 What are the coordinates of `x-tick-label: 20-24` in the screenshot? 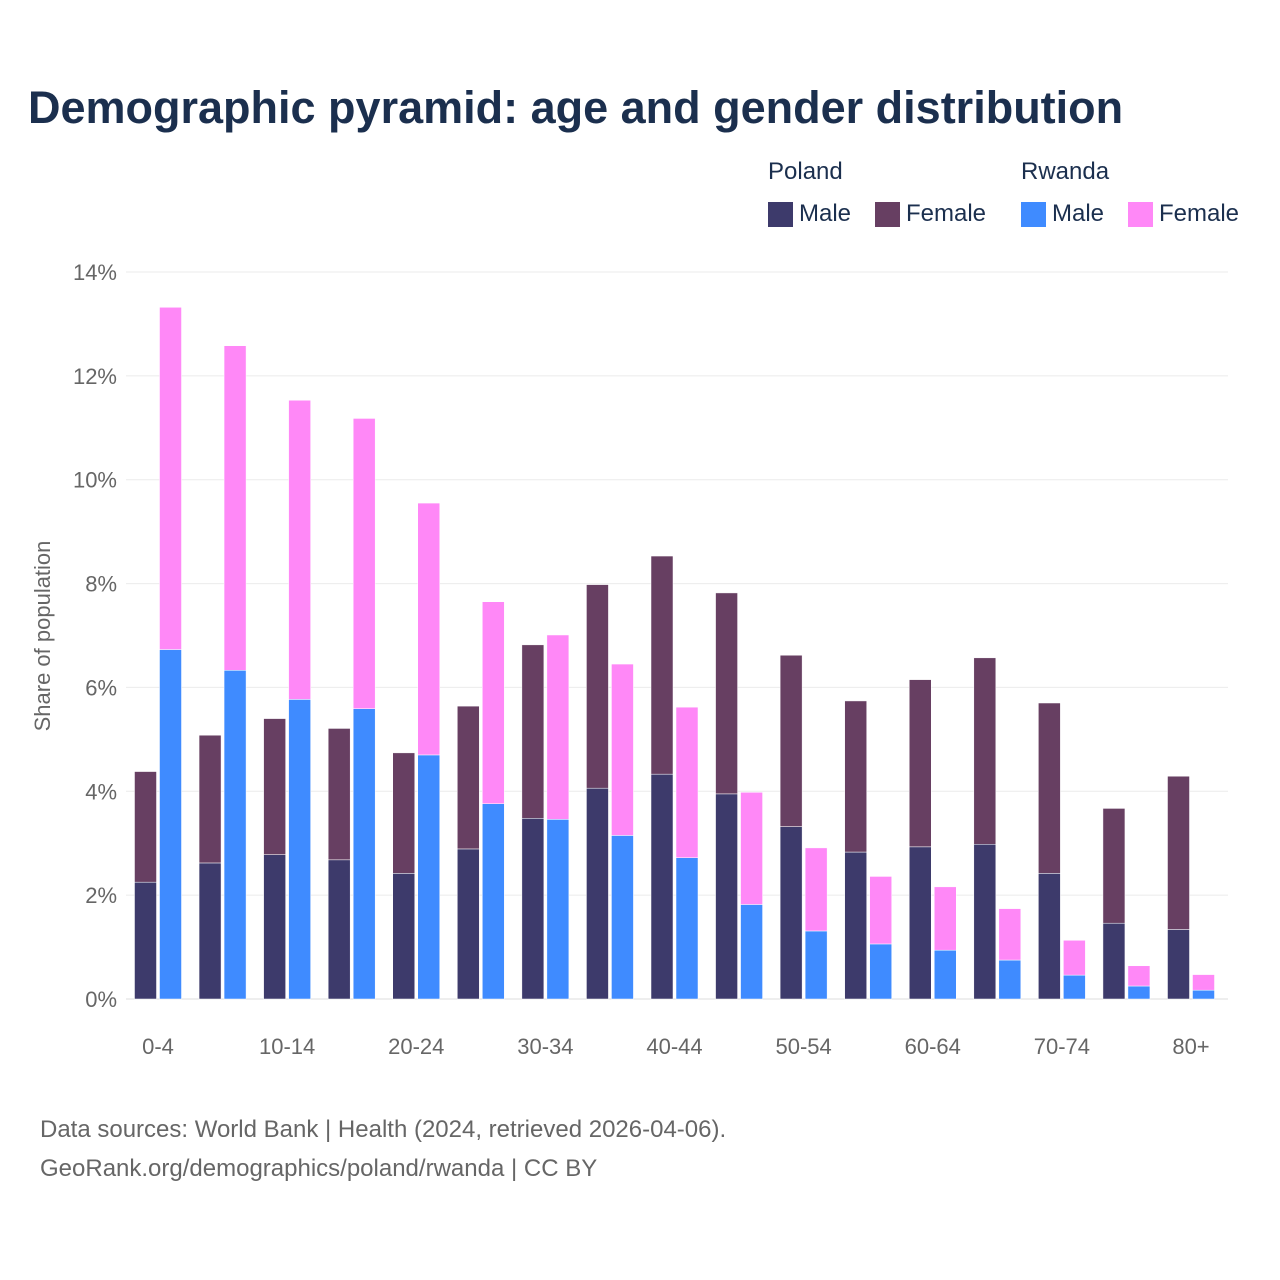 It's located at (416, 1046).